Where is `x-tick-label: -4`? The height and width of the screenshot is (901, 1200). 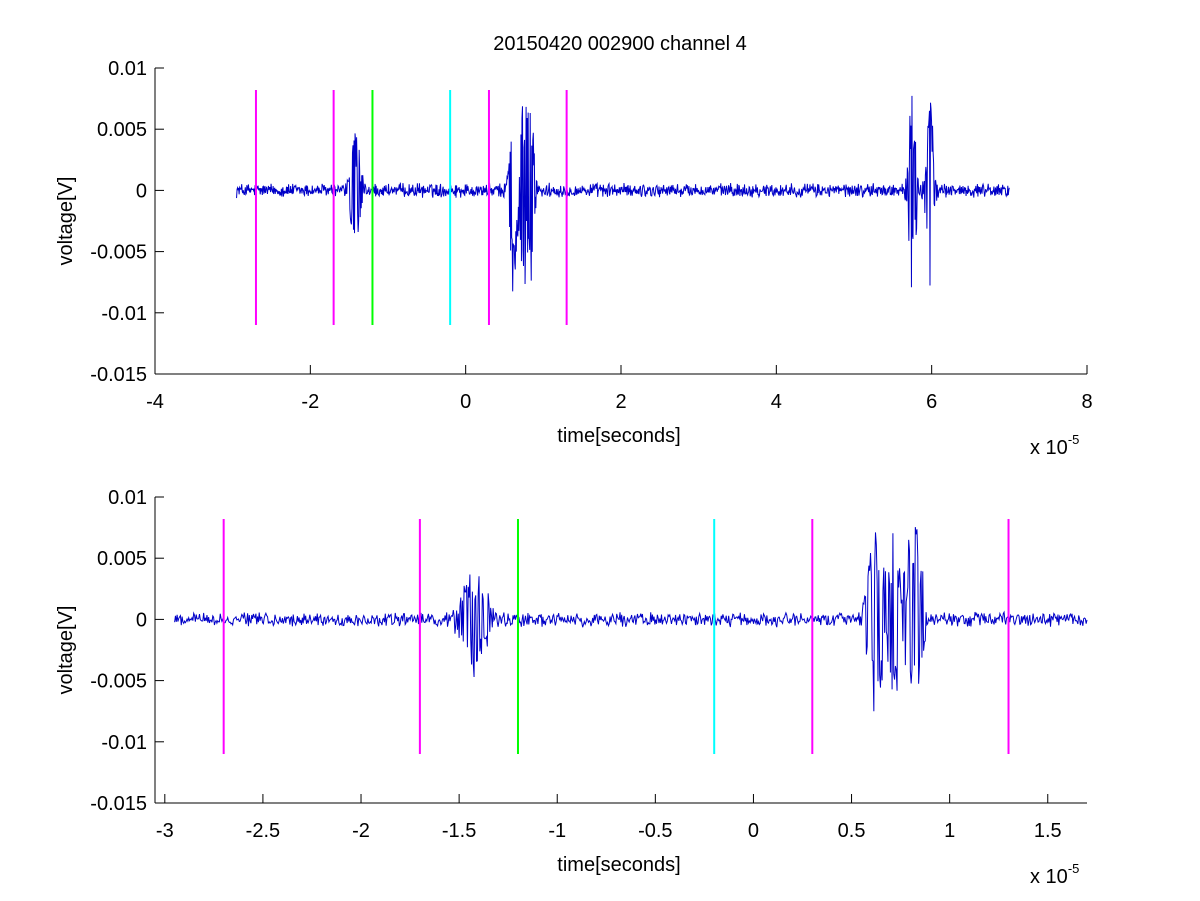
x-tick-label: -4 is located at coordinates (155, 402).